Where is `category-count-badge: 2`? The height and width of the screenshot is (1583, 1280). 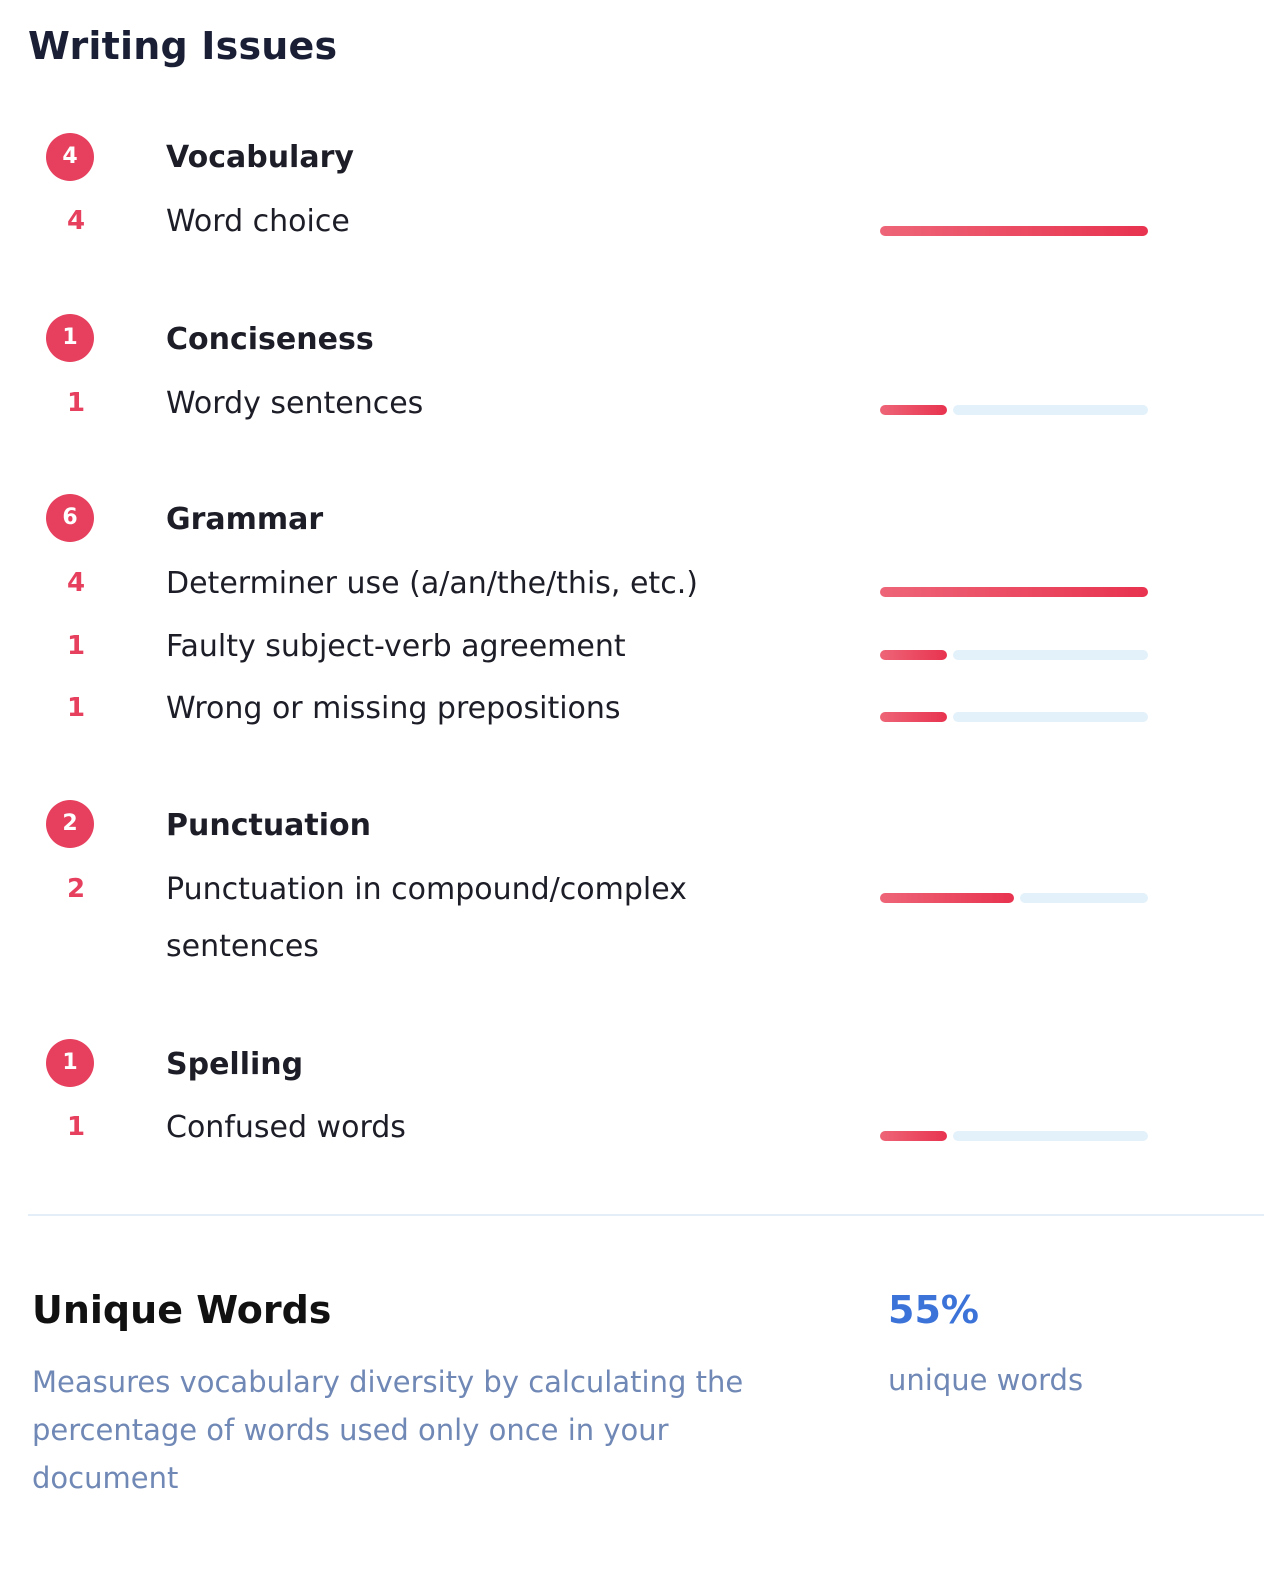 category-count-badge: 2 is located at coordinates (70, 824).